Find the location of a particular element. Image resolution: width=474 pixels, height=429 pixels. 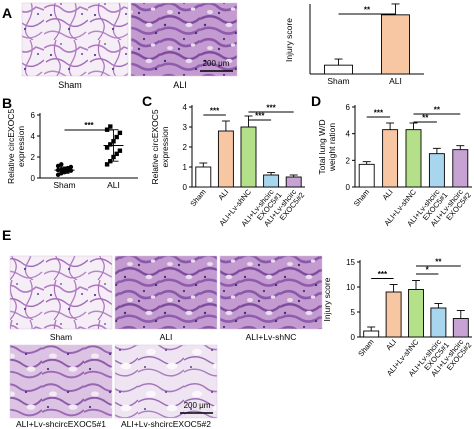

histology-image-e-sham is located at coordinates (61, 292).